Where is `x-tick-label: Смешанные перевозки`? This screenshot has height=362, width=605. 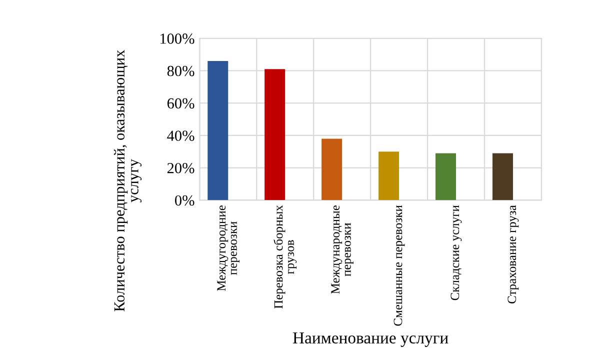 x-tick-label: Смешанные перевозки is located at coordinates (399, 265).